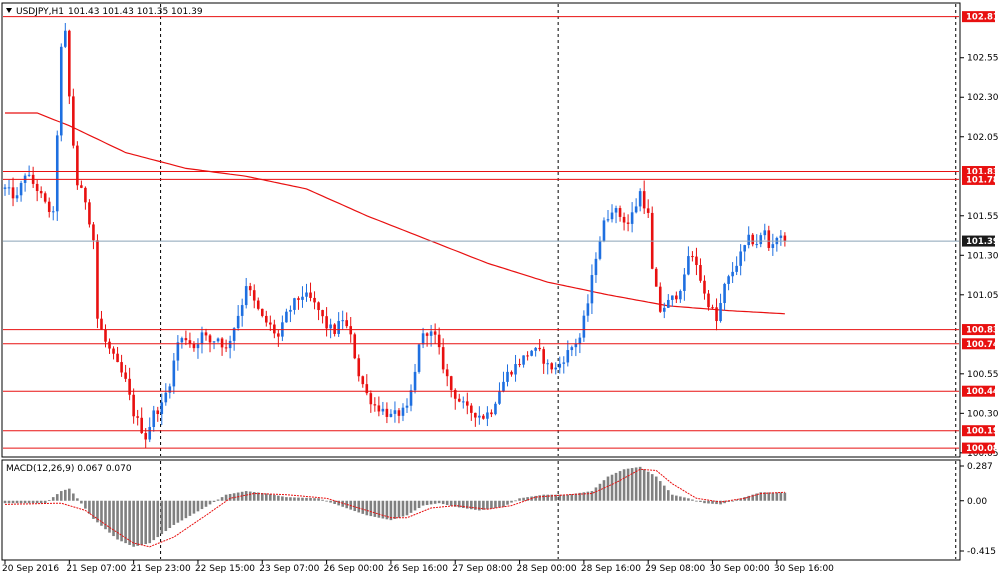 The width and height of the screenshot is (1000, 578). What do you see at coordinates (982, 432) in the screenshot?
I see `level-badge-label-6: 100.19` at bounding box center [982, 432].